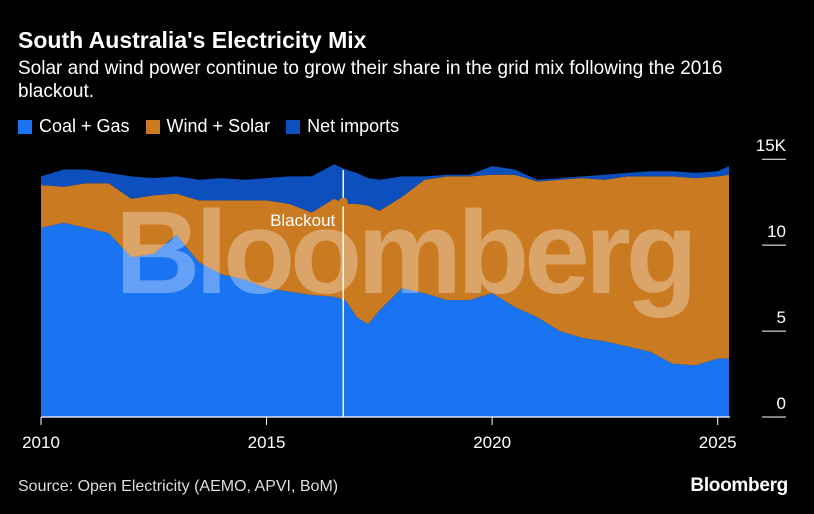 The width and height of the screenshot is (814, 514). Describe the element at coordinates (771, 145) in the screenshot. I see `y-tick-label-15K: 15K` at that location.